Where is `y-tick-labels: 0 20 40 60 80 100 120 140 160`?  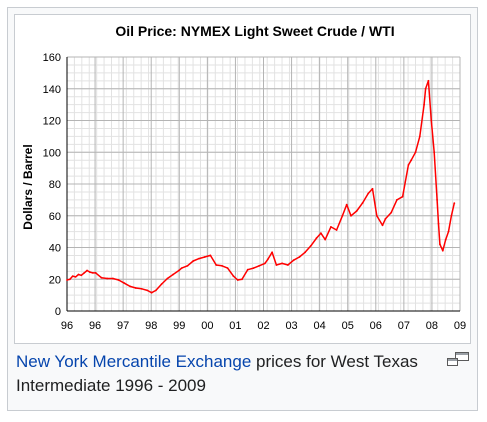 y-tick-labels: 0 20 40 60 80 100 120 140 160 is located at coordinates (52, 185).